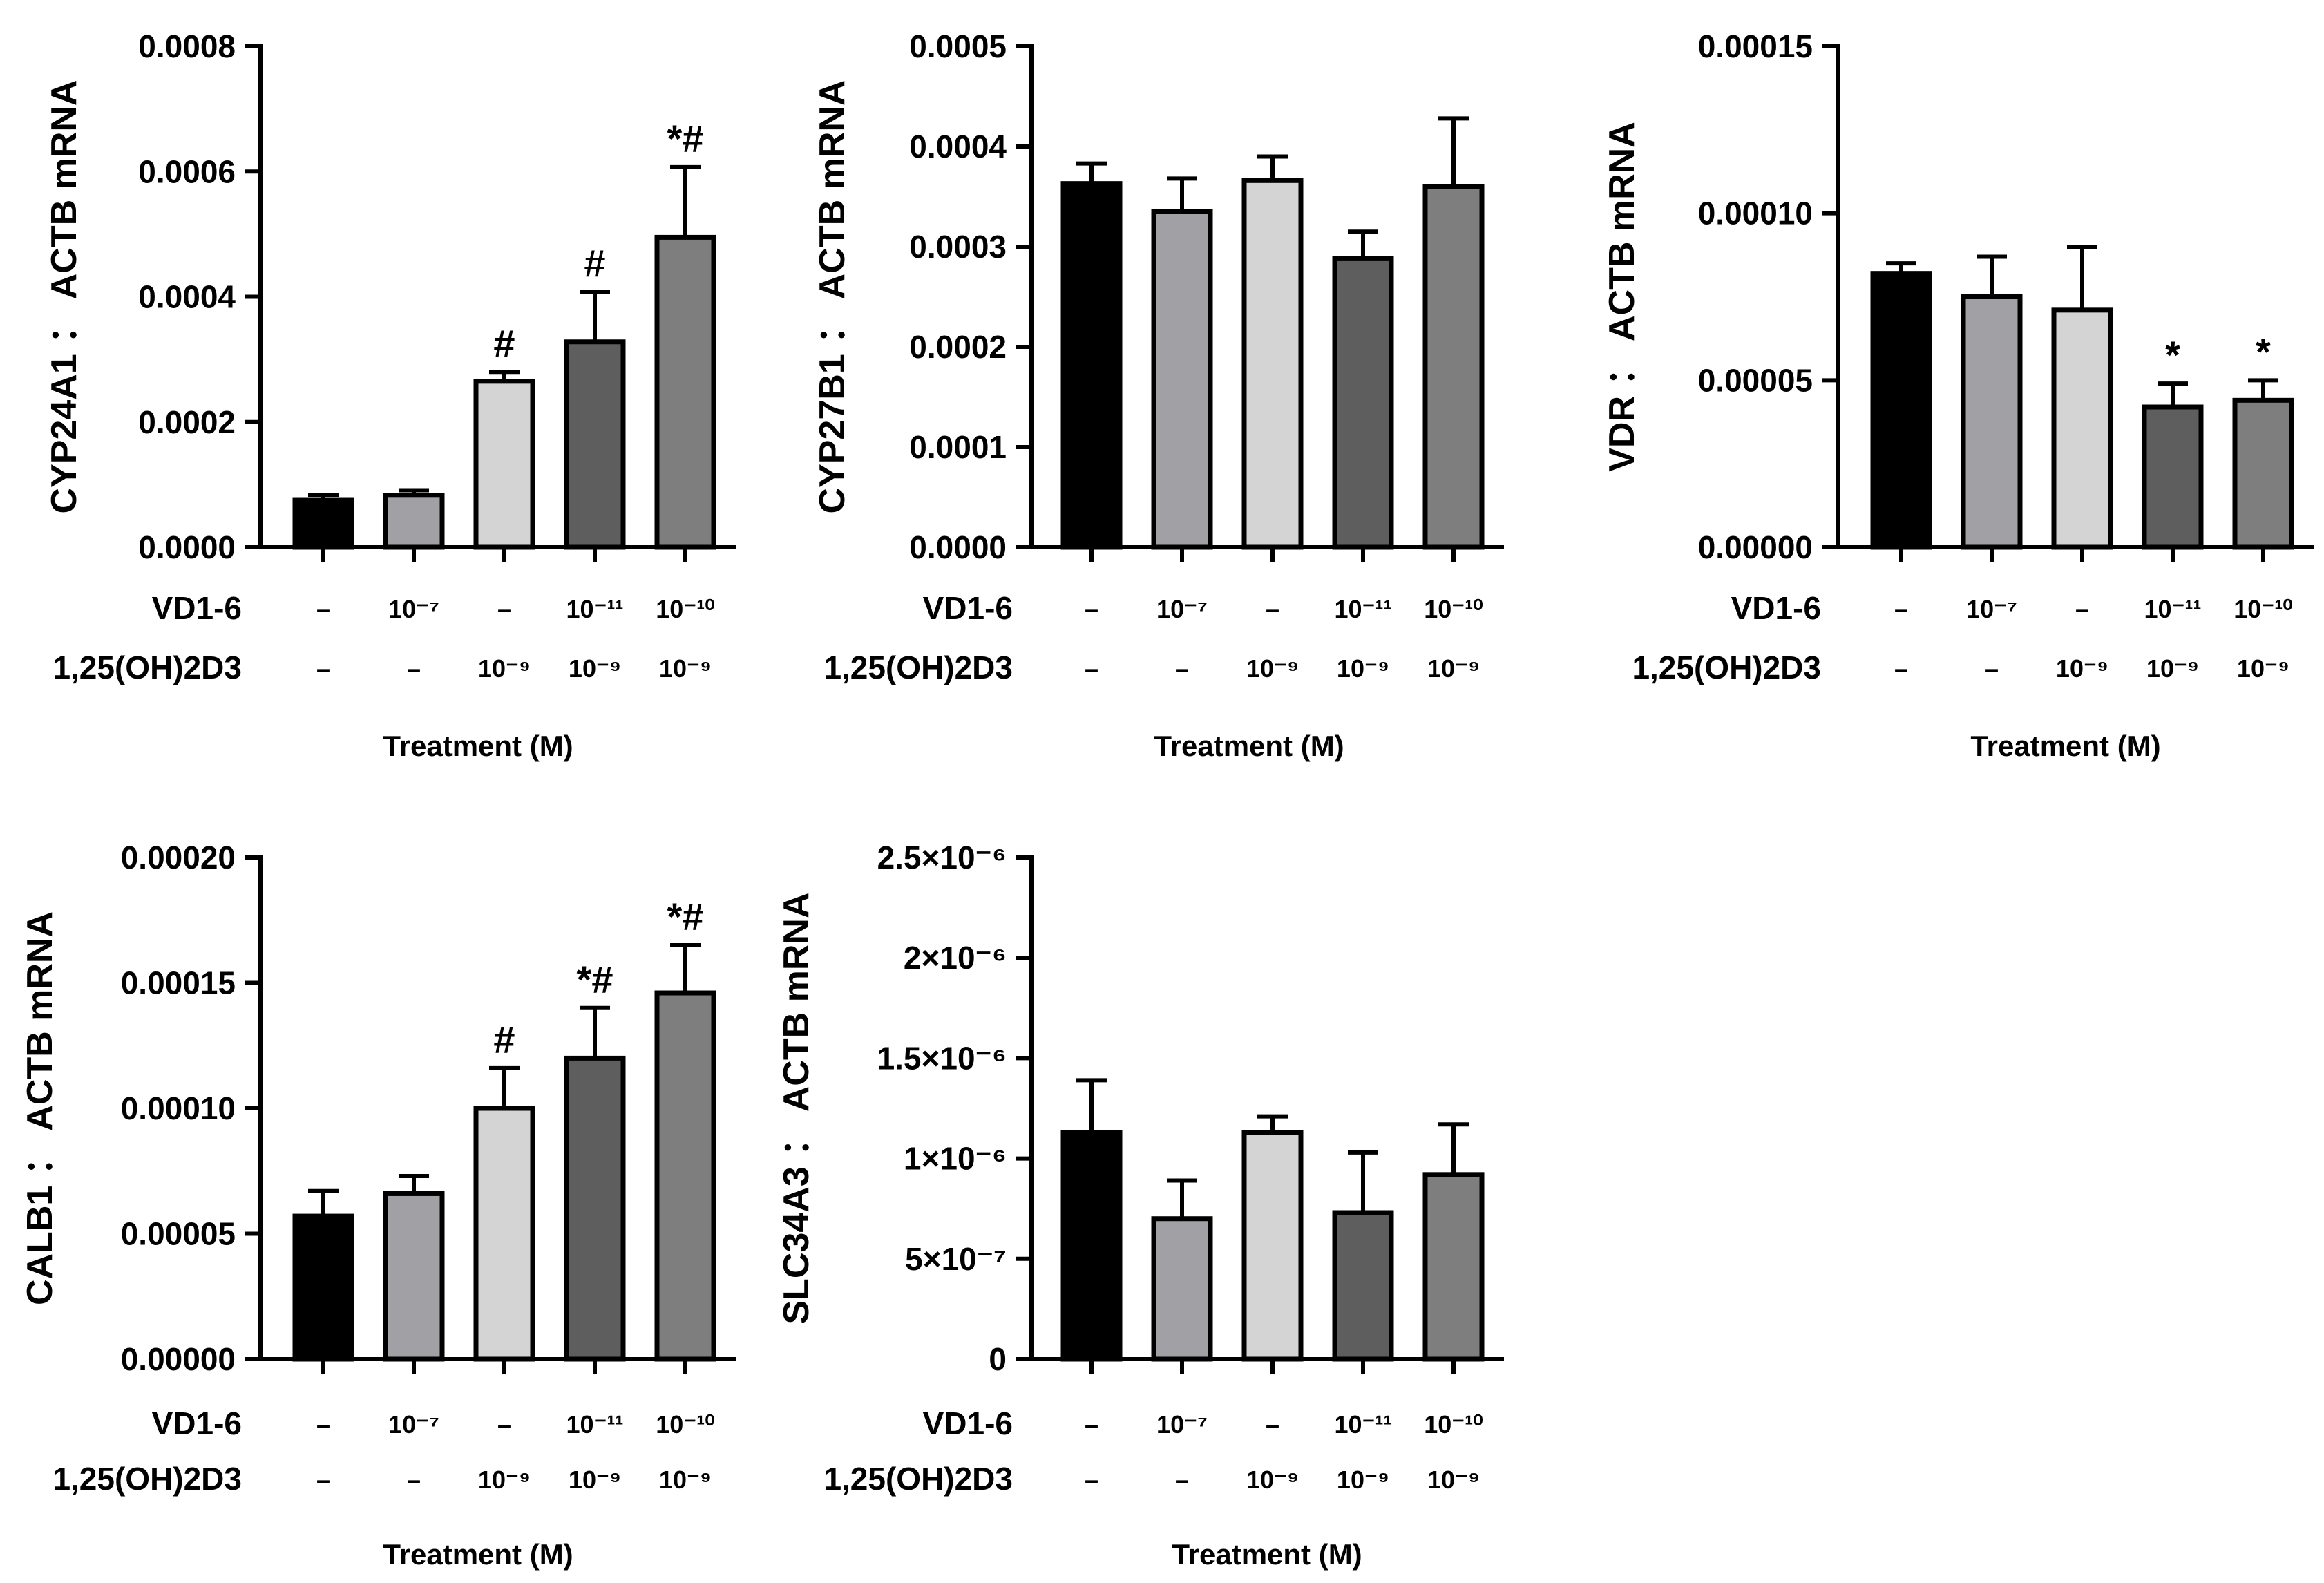 This screenshot has width=2324, height=1583. Describe the element at coordinates (40, 1108) in the screenshot. I see `y-axis-label: CALB1 ： ACTB mRNA` at that location.